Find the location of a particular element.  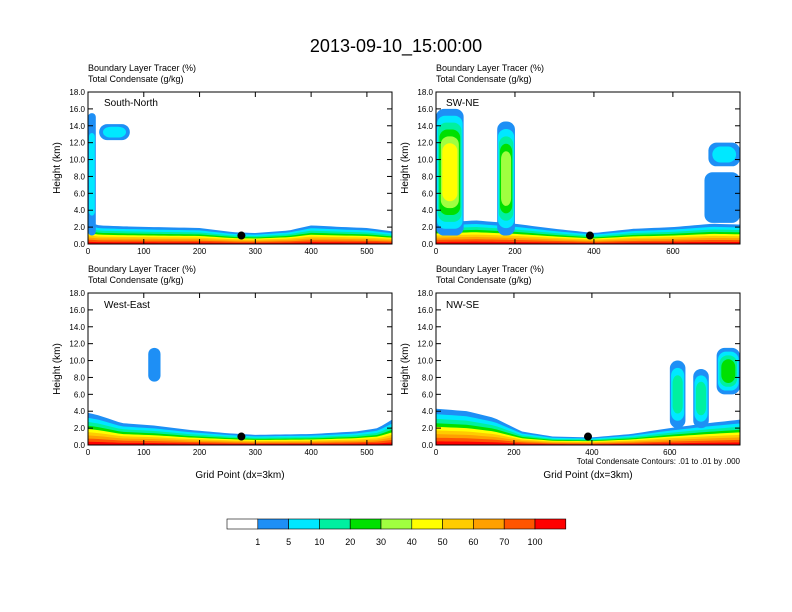

panel-label: South-North is located at coordinates (131, 103).